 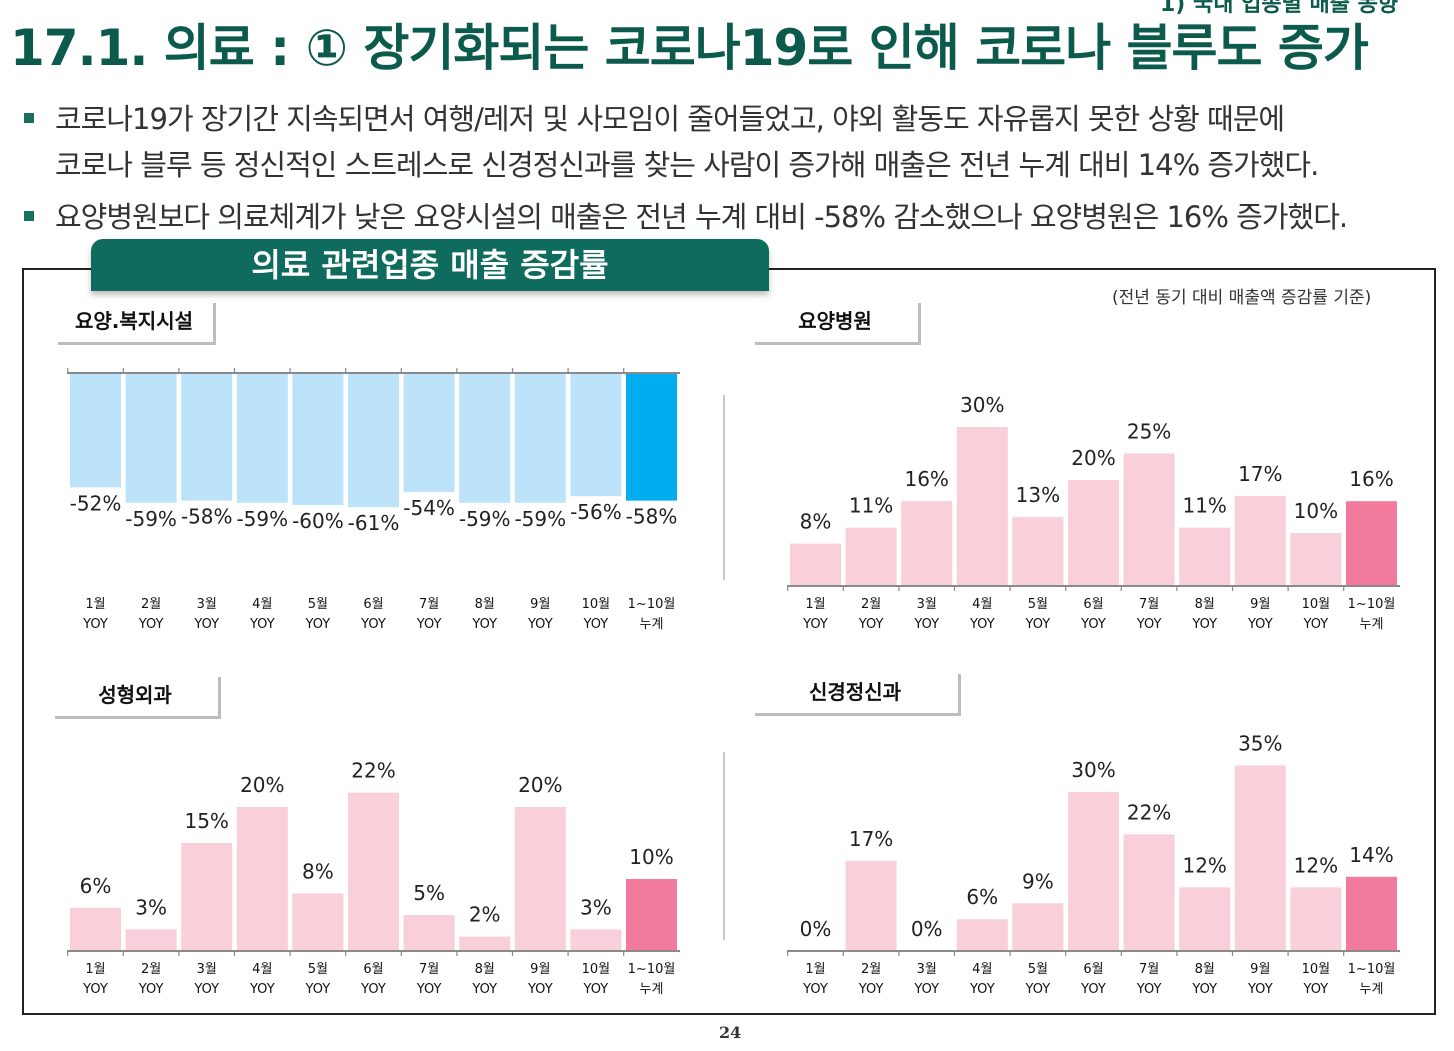 I want to click on data-label: -60%, so click(x=318, y=521).